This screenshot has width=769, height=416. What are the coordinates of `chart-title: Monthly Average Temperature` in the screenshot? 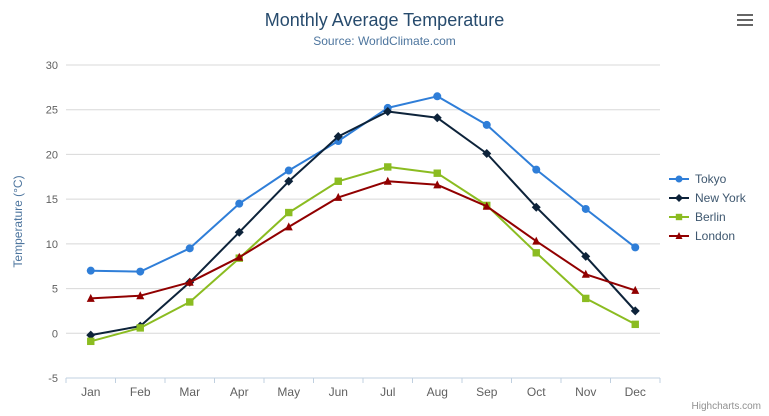 It's located at (384, 20).